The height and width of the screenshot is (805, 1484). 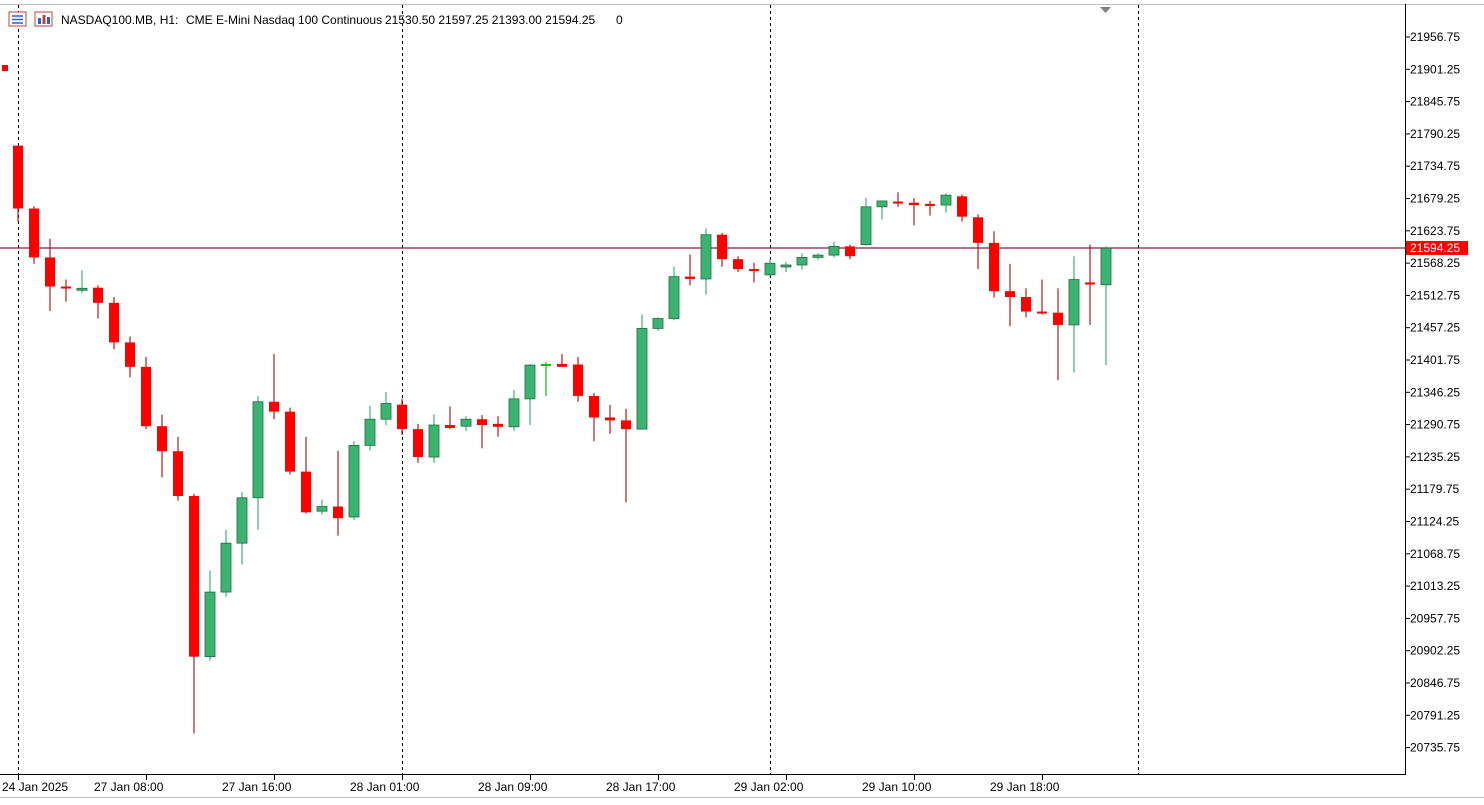 What do you see at coordinates (1437, 247) in the screenshot?
I see `current-price-label-bg` at bounding box center [1437, 247].